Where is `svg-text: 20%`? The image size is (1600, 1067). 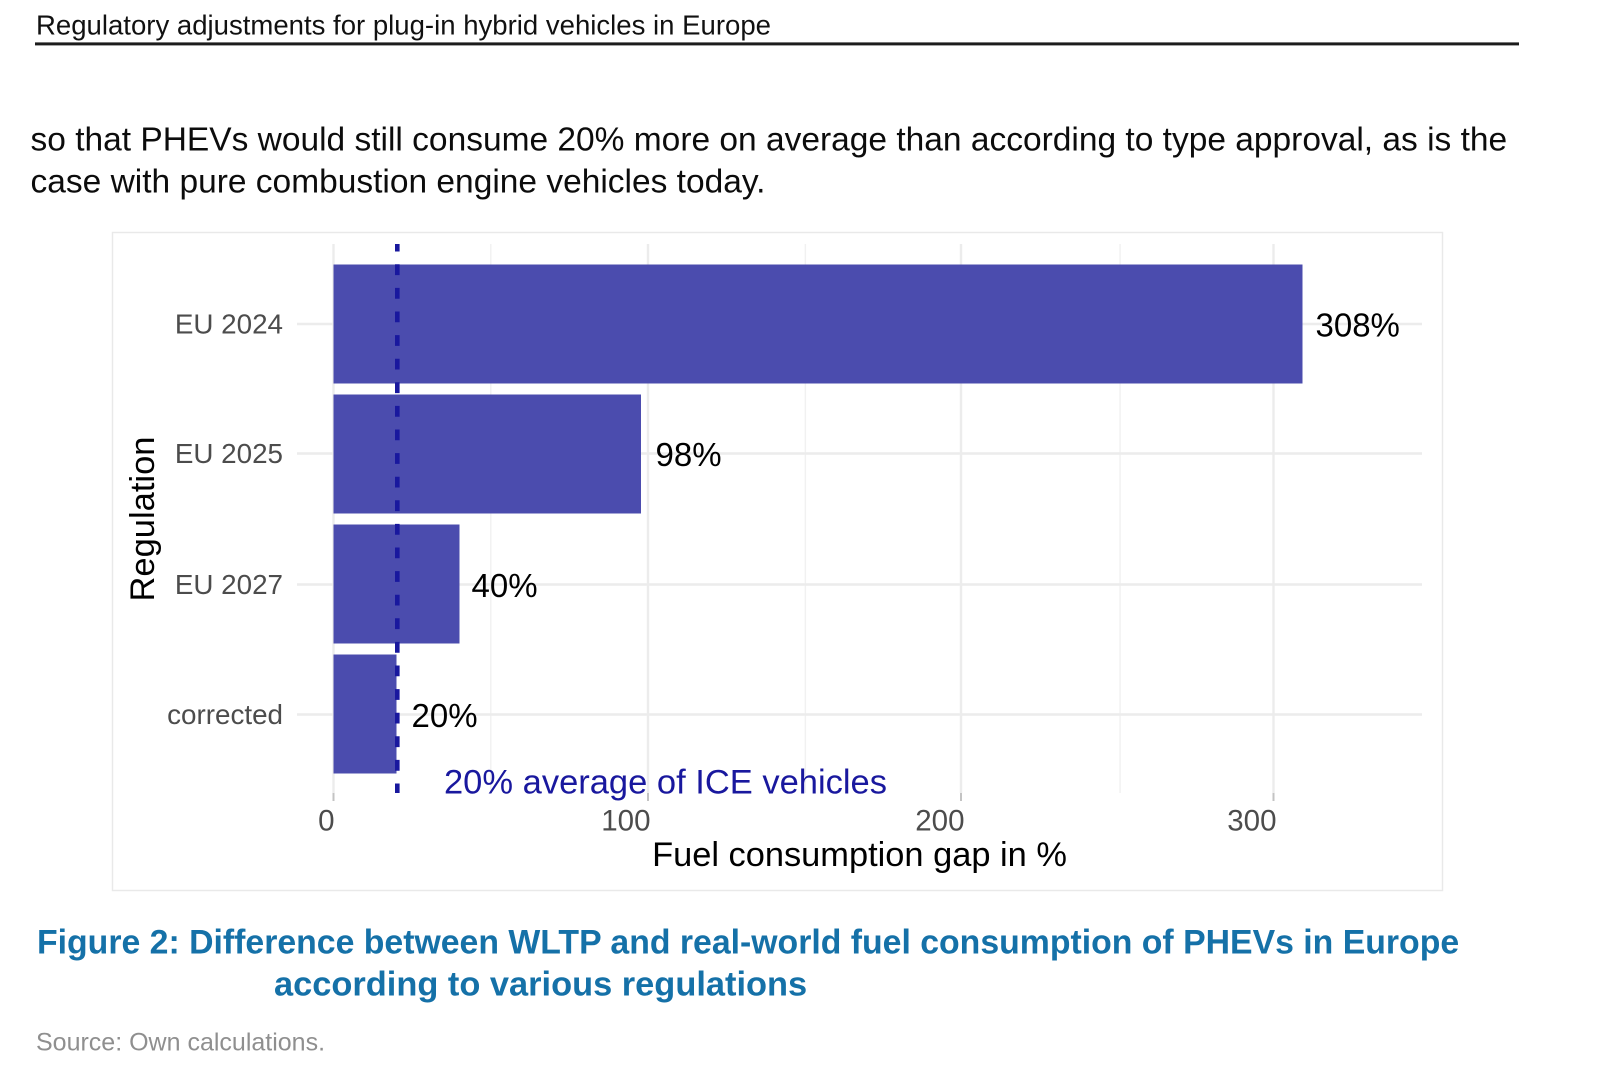 svg-text: 20% is located at coordinates (445, 715).